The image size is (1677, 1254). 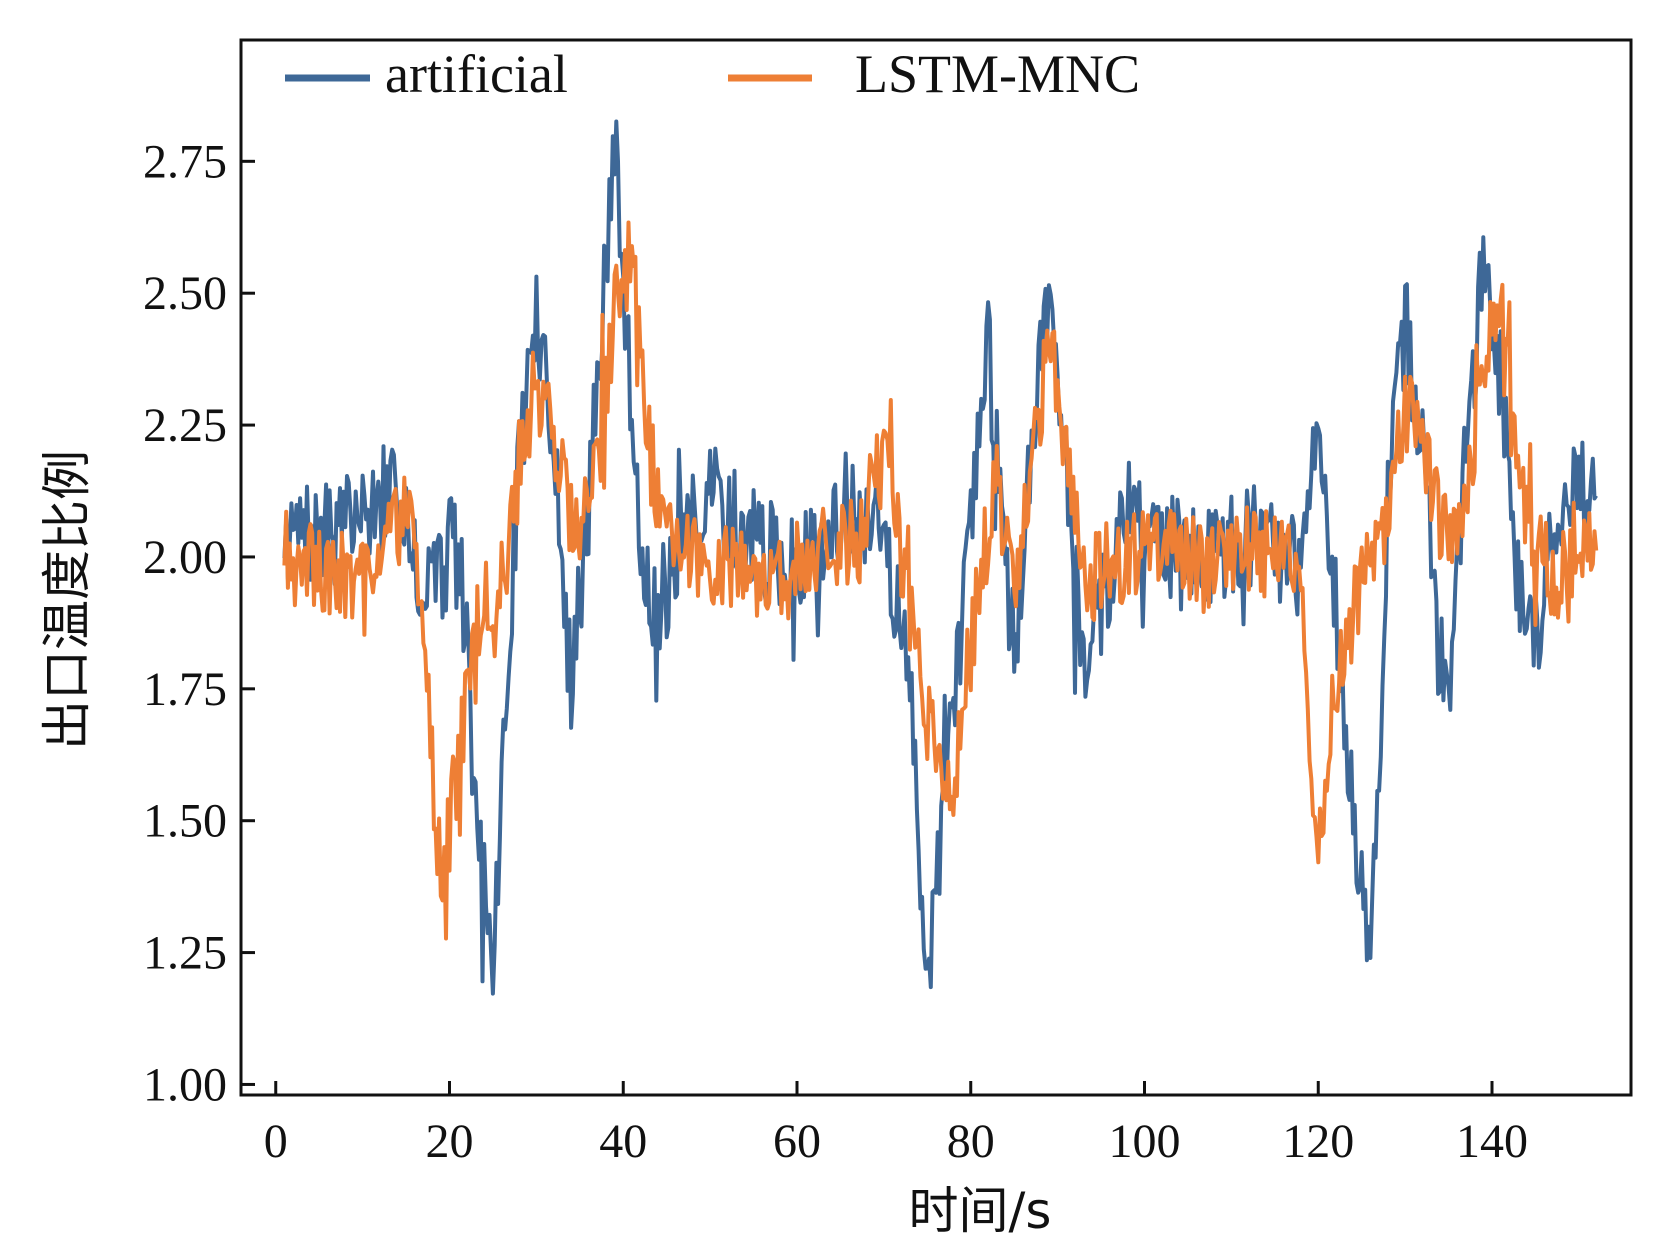 What do you see at coordinates (185, 557) in the screenshot?
I see `y-tick-label: 2.00` at bounding box center [185, 557].